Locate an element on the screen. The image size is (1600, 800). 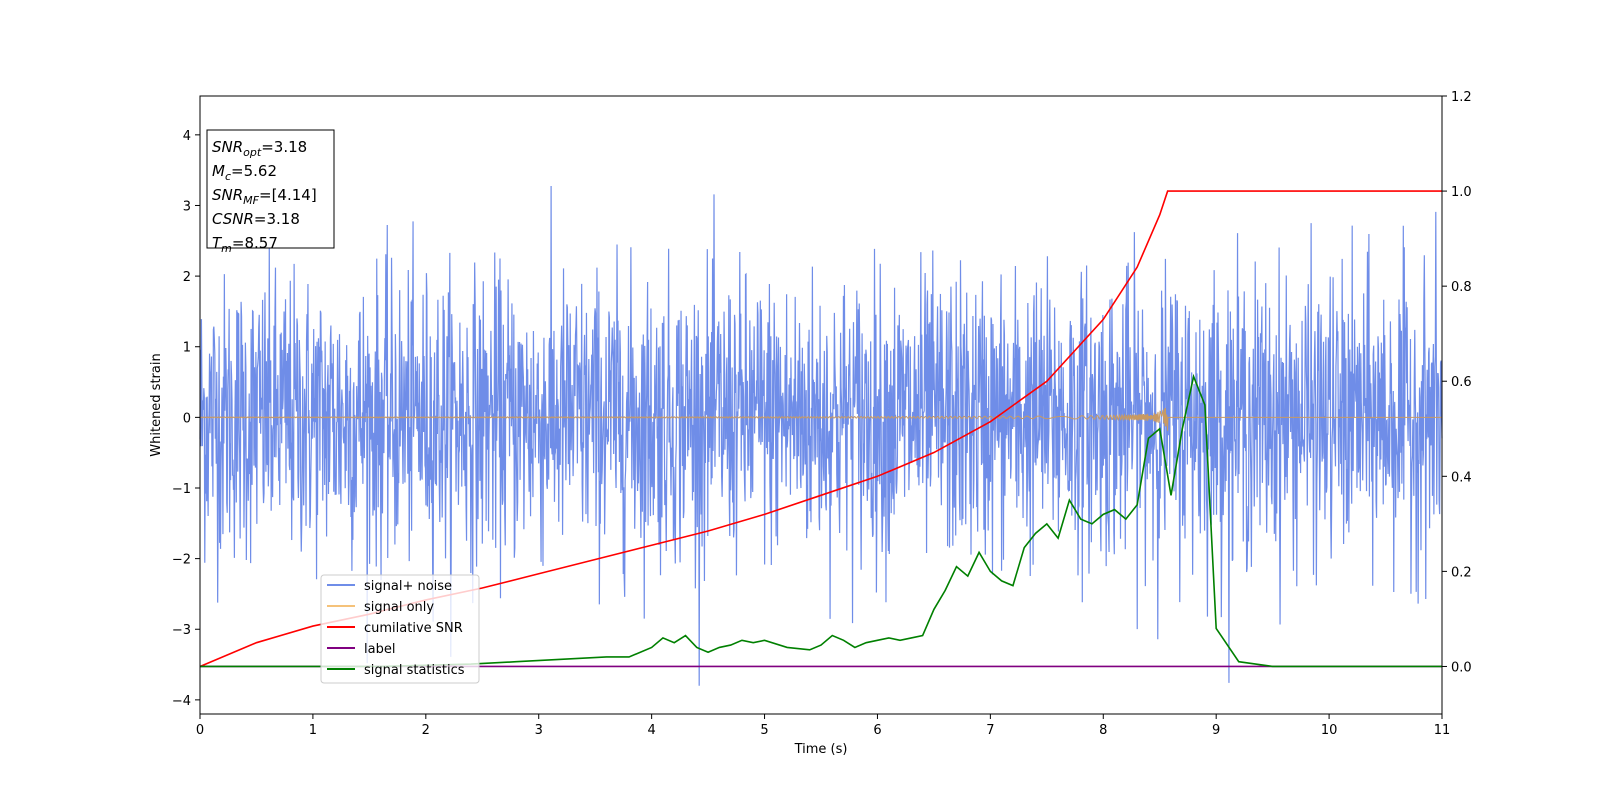
x-tick-label: 7 is located at coordinates (990, 730).